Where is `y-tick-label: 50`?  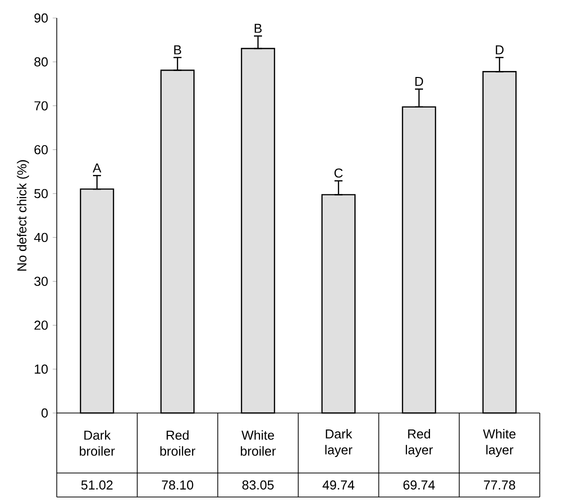
y-tick-label: 50 is located at coordinates (41, 193).